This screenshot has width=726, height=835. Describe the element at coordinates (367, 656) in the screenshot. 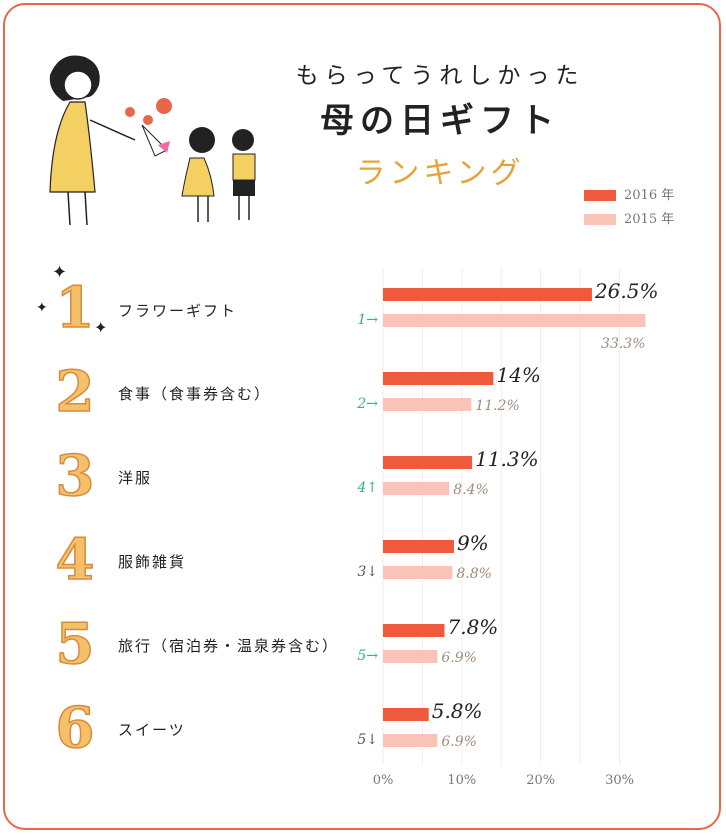

I see `rank-change: 5→` at that location.